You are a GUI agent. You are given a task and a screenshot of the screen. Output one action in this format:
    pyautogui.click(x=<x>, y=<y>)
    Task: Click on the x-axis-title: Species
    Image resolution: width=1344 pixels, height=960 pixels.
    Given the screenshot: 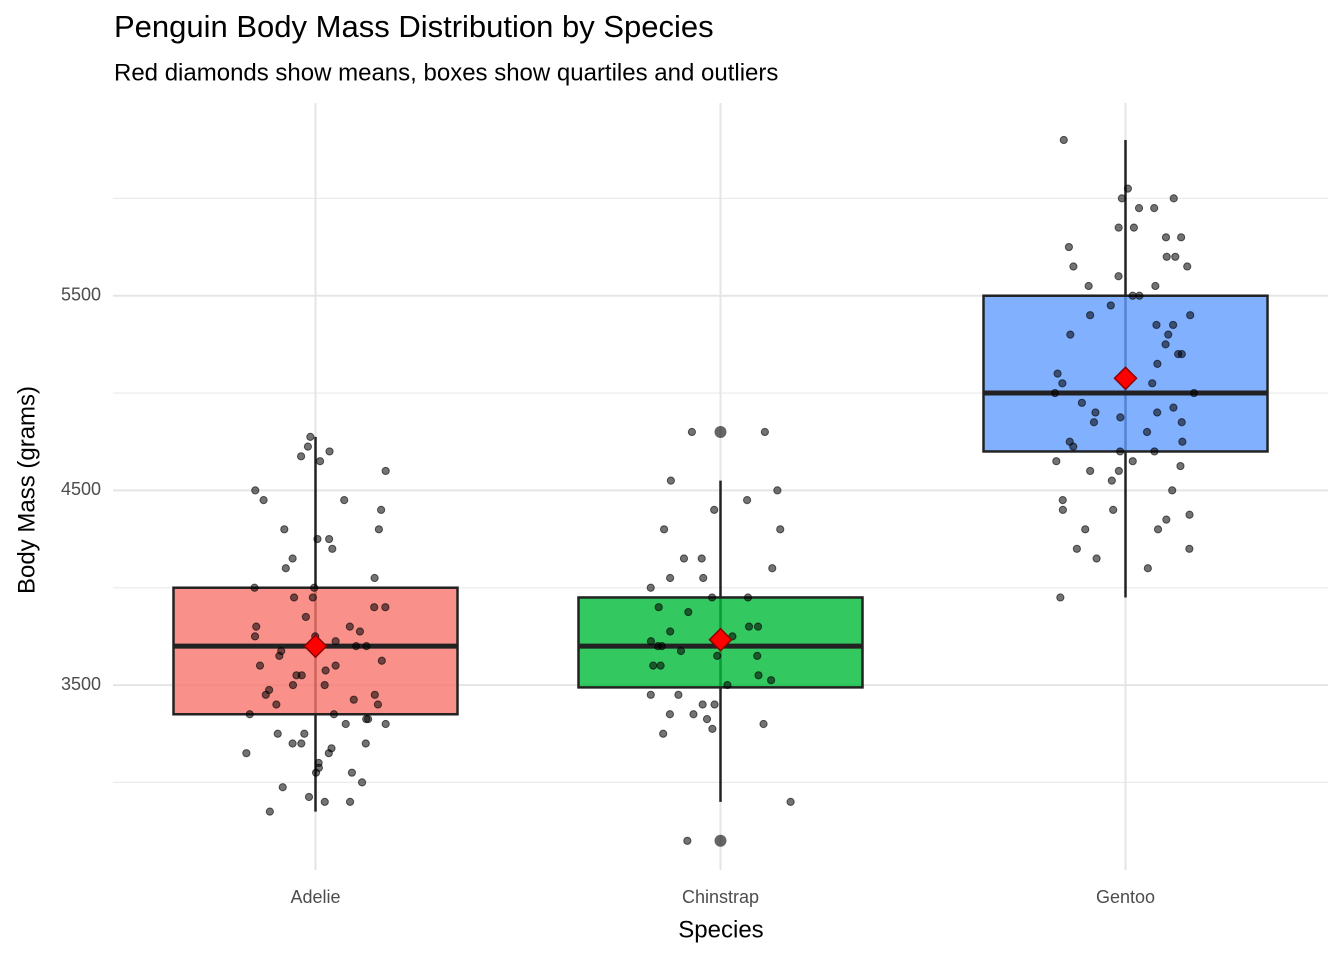 What is the action you would take?
    pyautogui.click(x=720, y=929)
    